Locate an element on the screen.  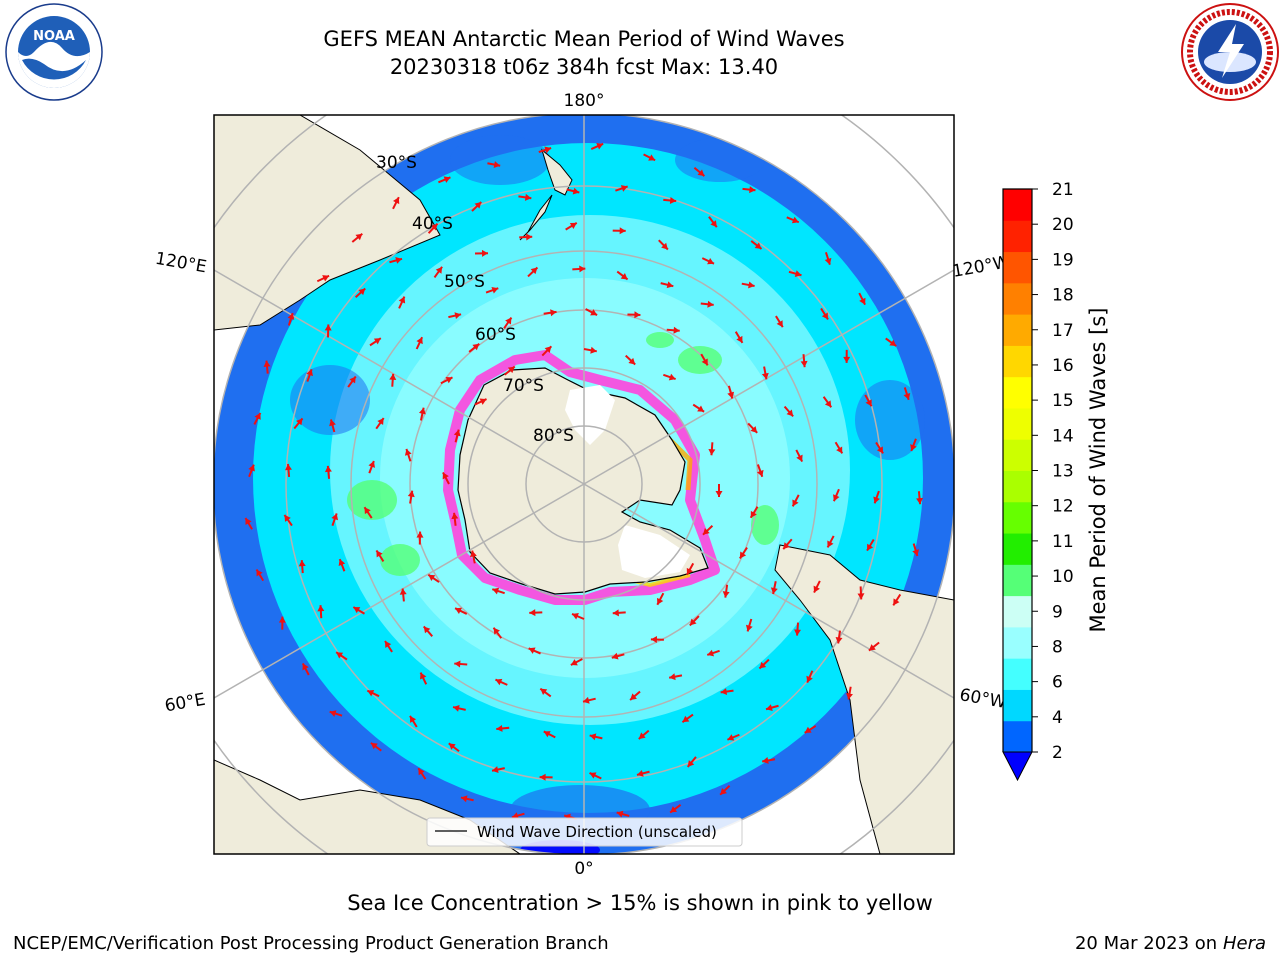
footer-date: 20 Mar 2023 on Hera is located at coordinates (1170, 943).